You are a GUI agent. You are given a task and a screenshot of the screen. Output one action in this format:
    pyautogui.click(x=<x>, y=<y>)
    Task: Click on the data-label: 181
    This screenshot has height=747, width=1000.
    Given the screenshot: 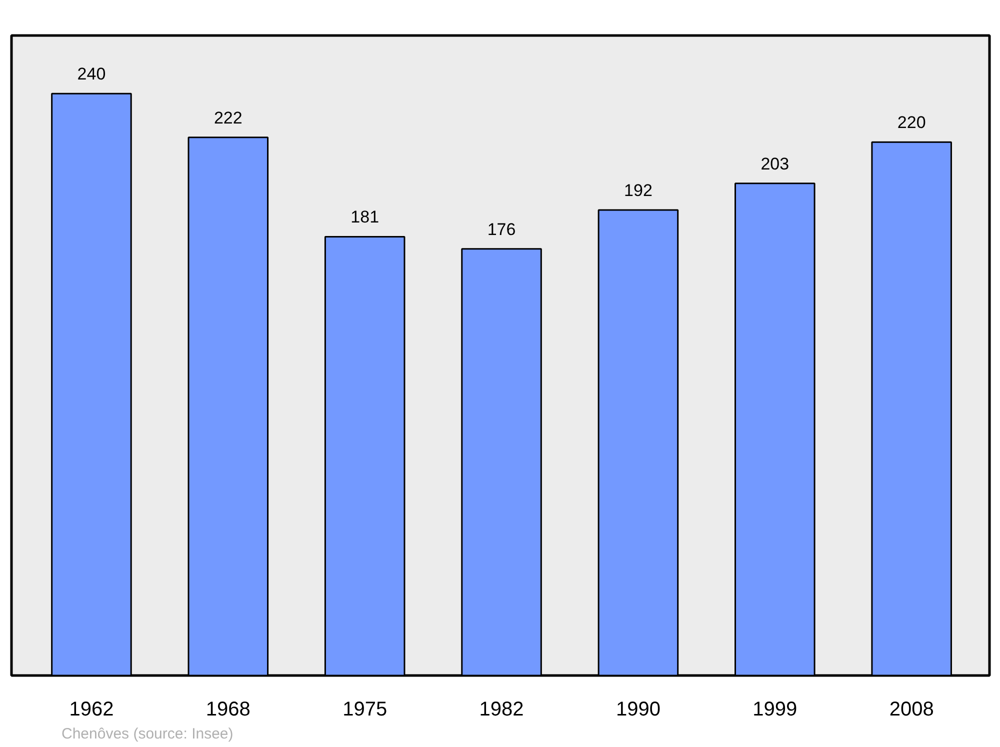 What is the action you would take?
    pyautogui.click(x=365, y=217)
    